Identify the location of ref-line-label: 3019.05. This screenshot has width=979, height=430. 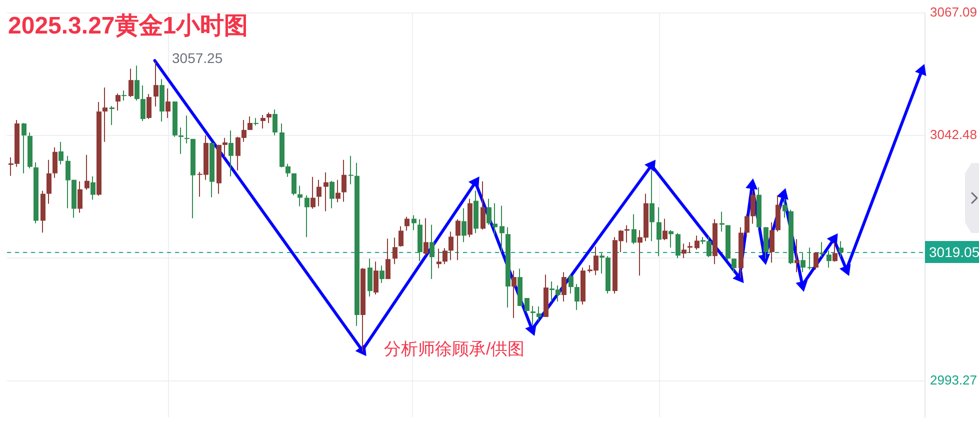
(954, 252).